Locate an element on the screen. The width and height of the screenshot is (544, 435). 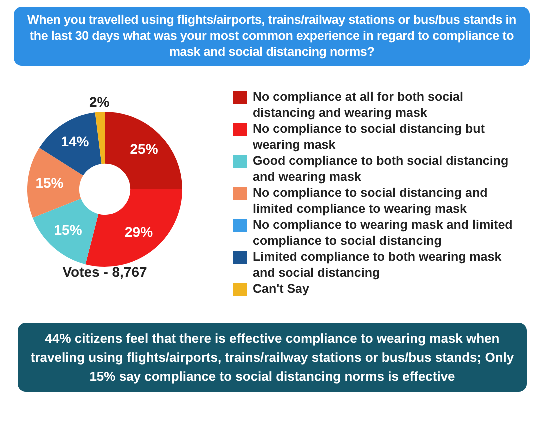
legend-label: Can't Say is located at coordinates (281, 290).